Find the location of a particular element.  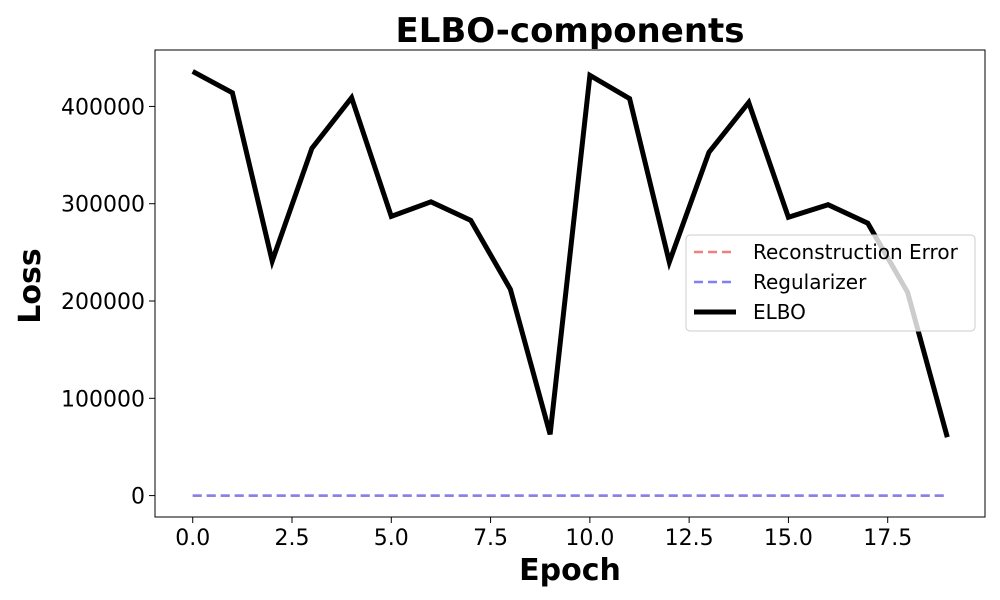

x-tick-label: 15.0 is located at coordinates (788, 538).